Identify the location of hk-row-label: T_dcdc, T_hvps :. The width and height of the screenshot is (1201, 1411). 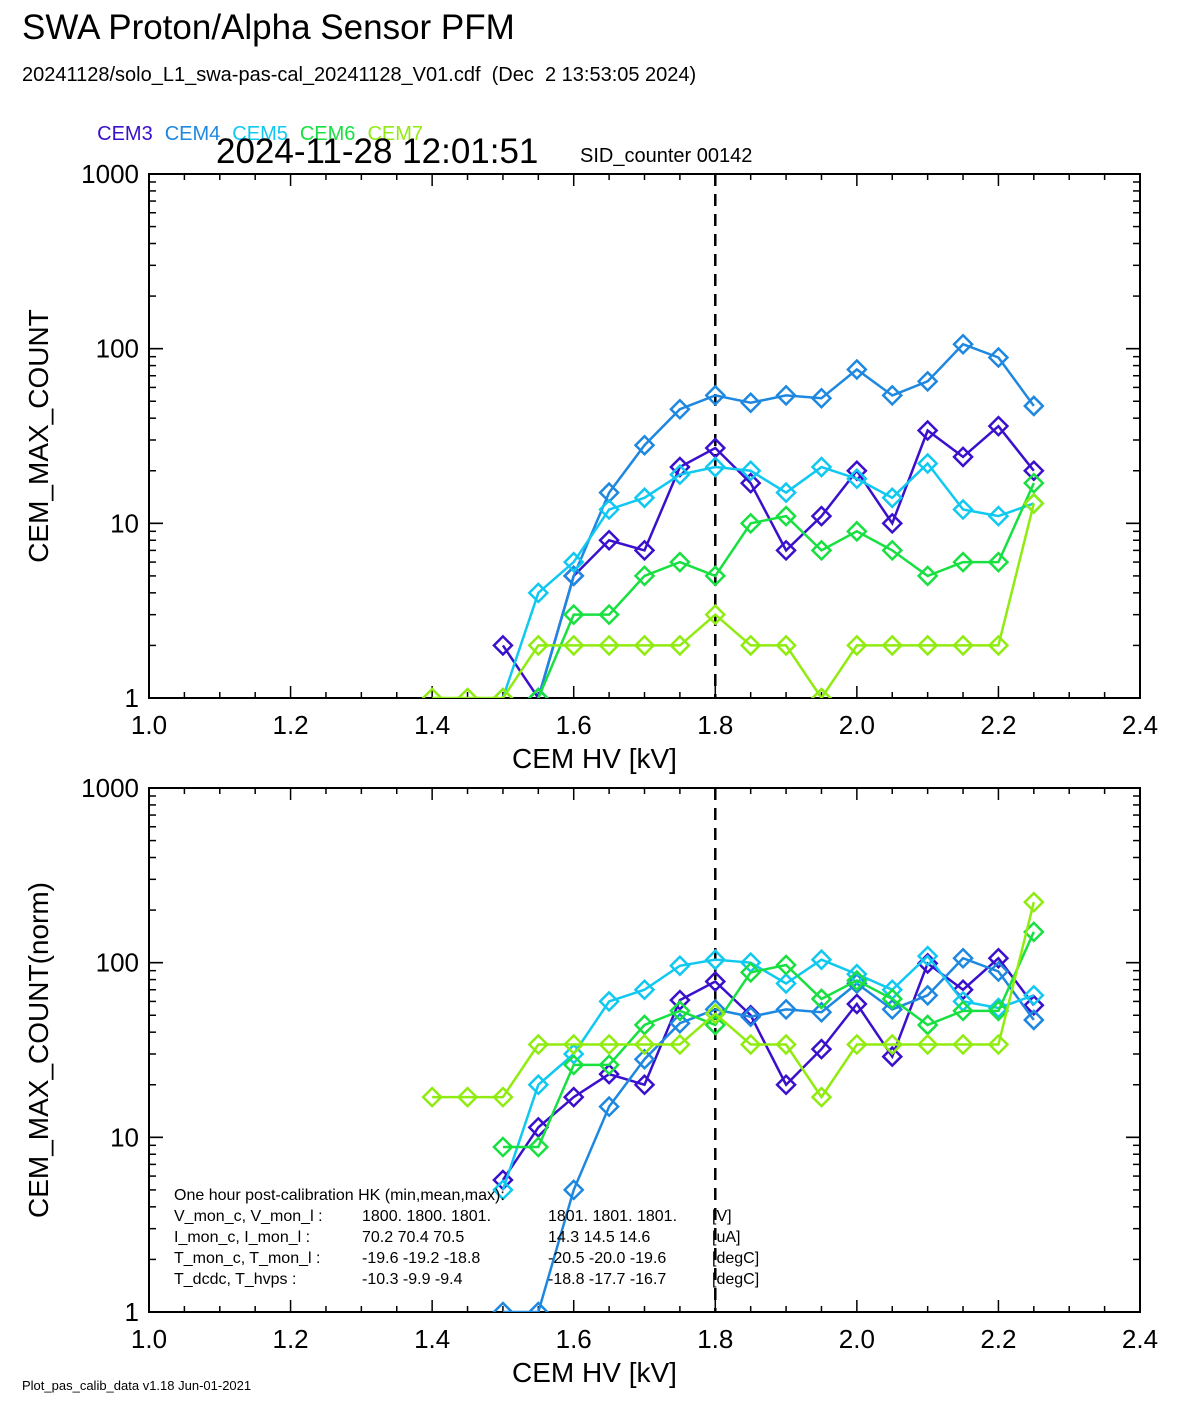
(235, 1279).